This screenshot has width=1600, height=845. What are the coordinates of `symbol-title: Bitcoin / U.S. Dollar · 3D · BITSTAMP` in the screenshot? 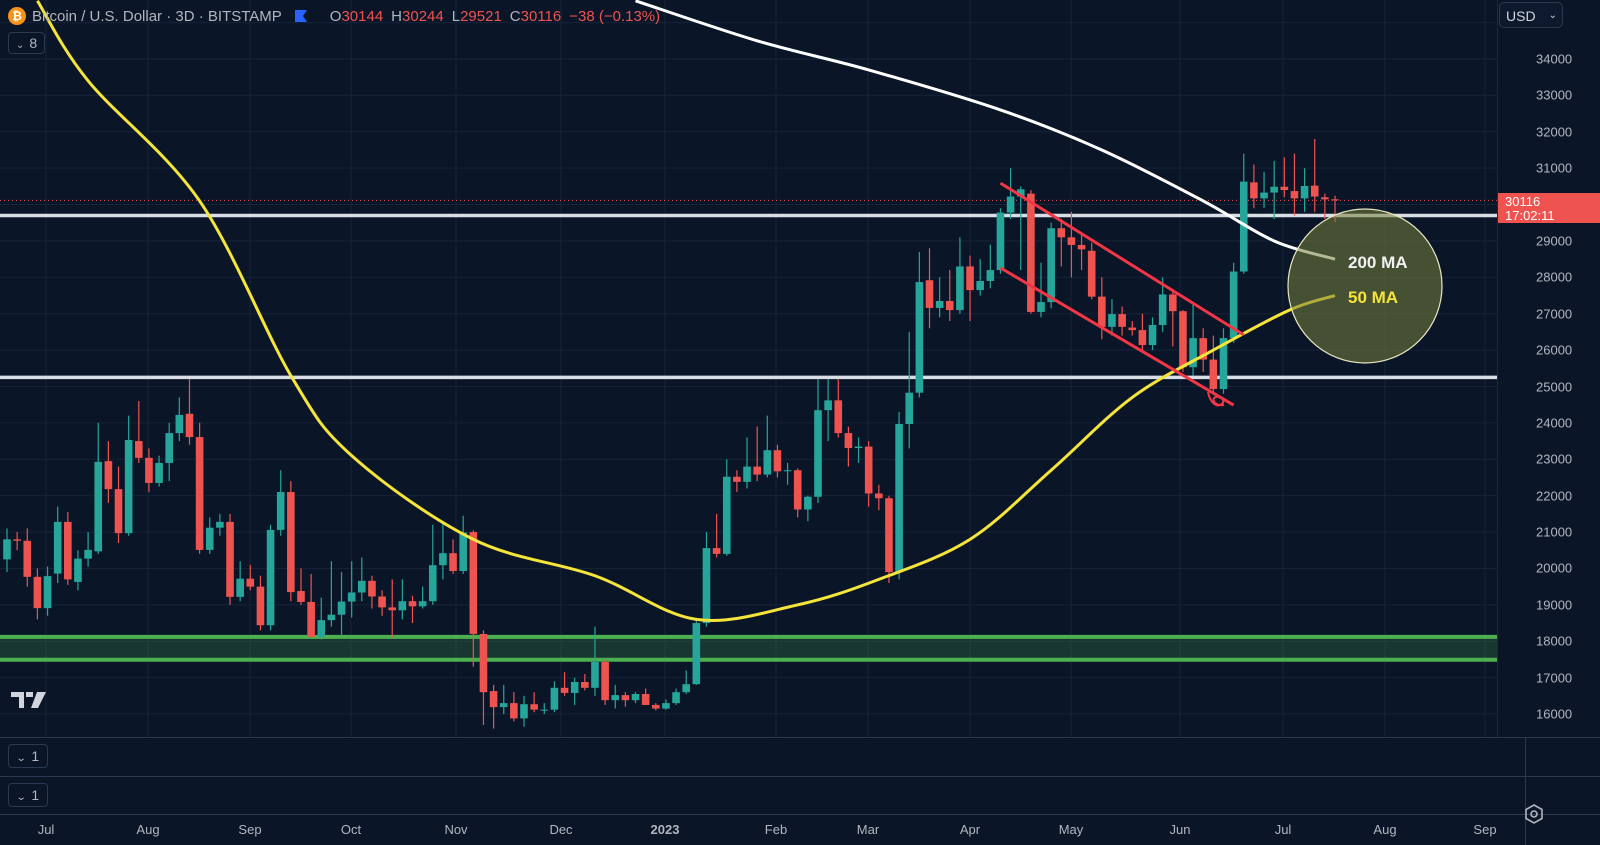 It's located at (157, 16).